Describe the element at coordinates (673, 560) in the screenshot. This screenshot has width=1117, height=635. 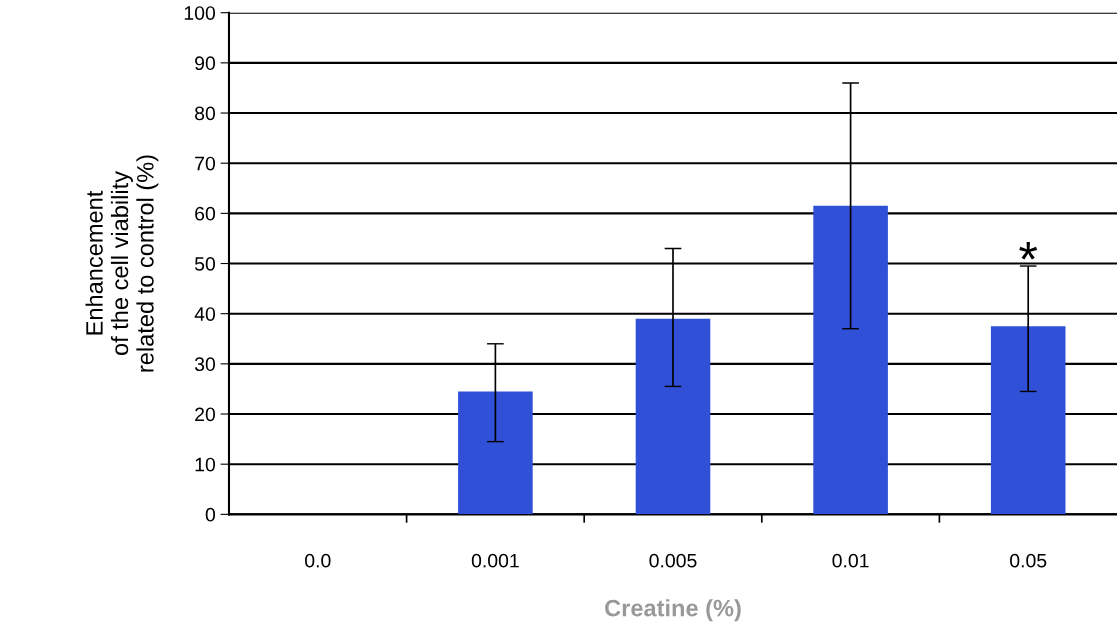
I see `x-tick-label: 0.005` at that location.